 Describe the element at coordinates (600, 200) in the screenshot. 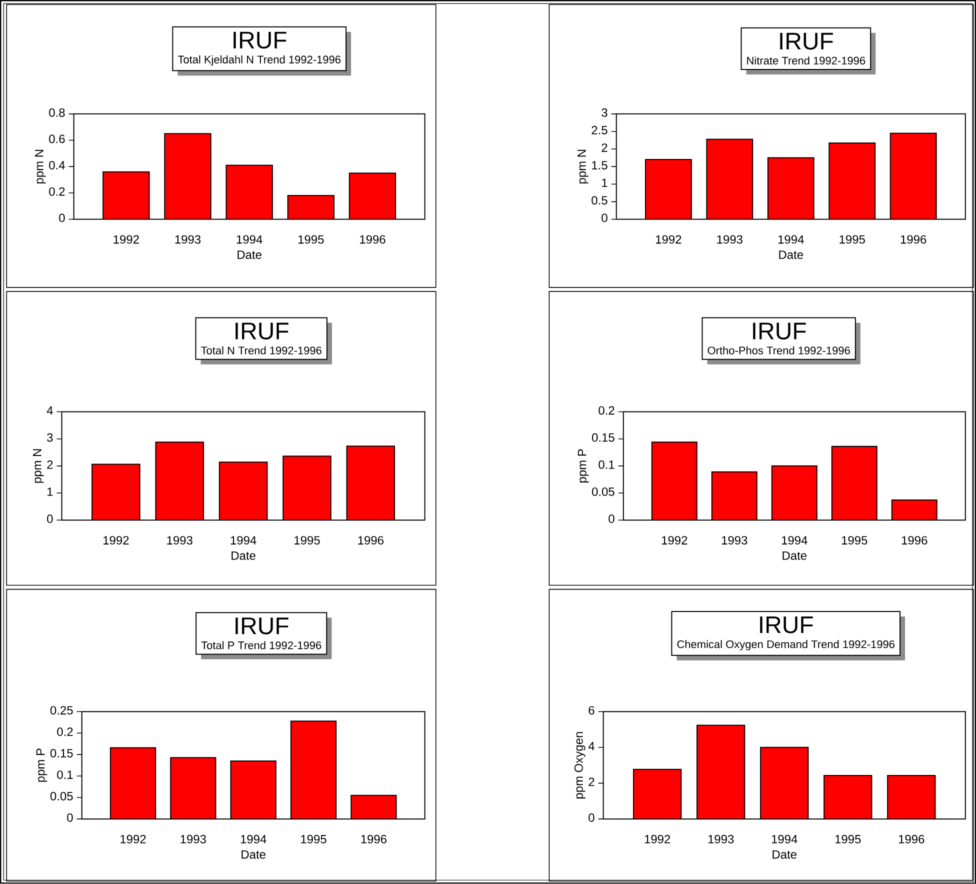

I see `y-tick-label: 0.5` at that location.